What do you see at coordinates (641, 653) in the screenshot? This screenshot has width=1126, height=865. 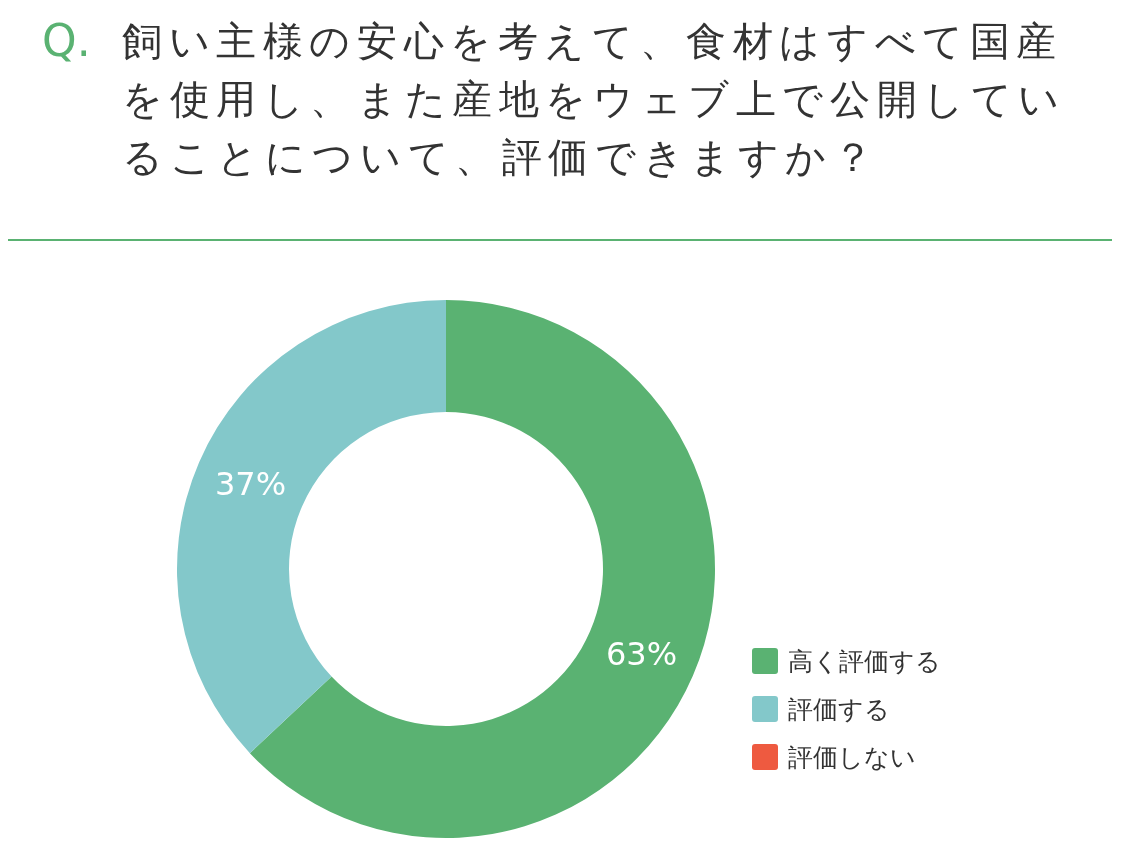 I see `data-label: 63%` at bounding box center [641, 653].